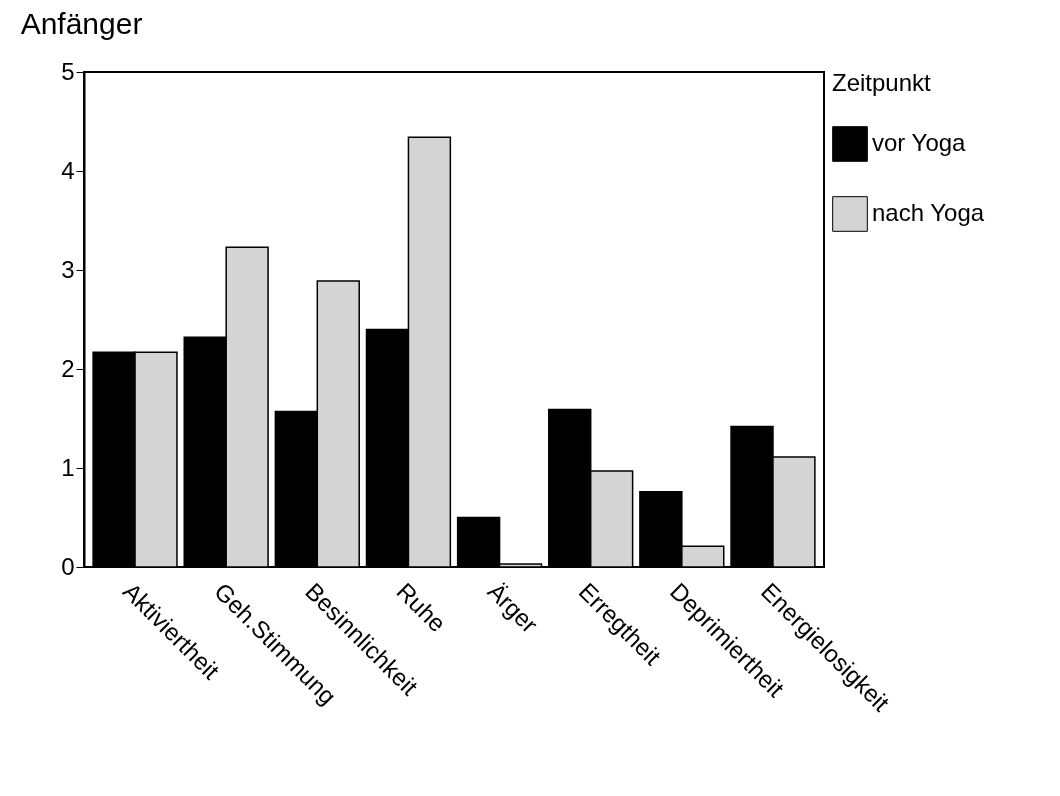 Image resolution: width=1060 pixels, height=796 pixels. I want to click on y-tick-label: 4, so click(68, 170).